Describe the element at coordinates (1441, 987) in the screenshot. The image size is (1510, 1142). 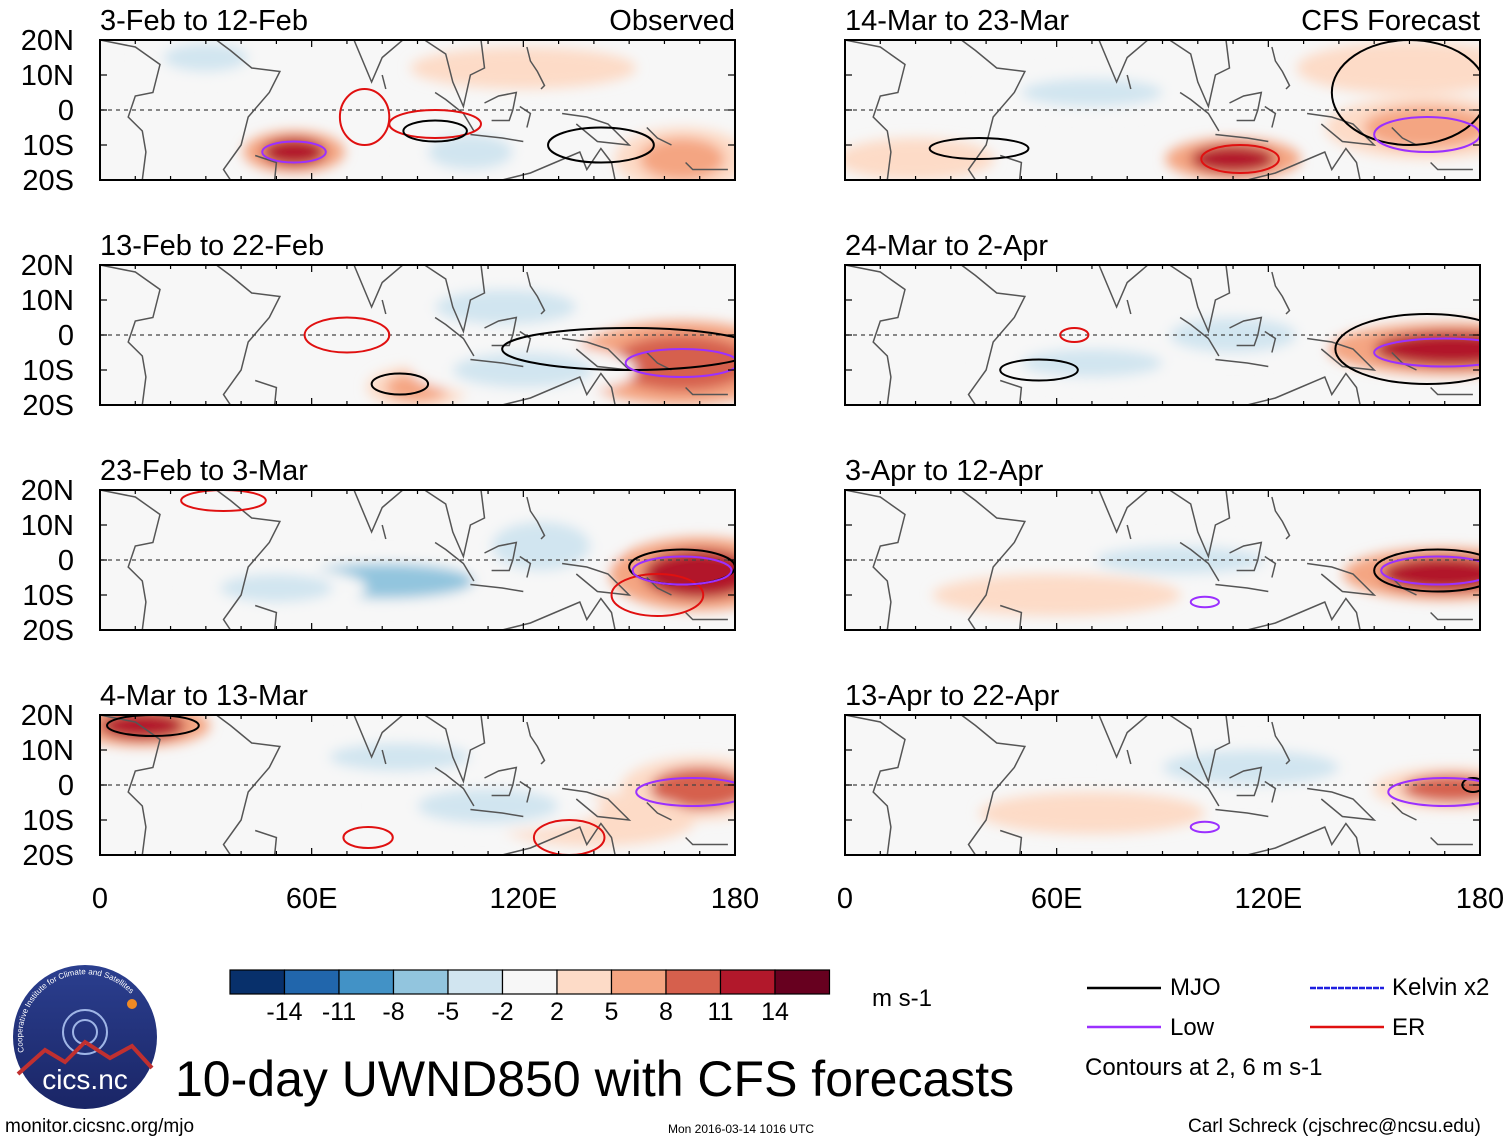
I see `legend-kelvin-label: Kelvin x2` at that location.